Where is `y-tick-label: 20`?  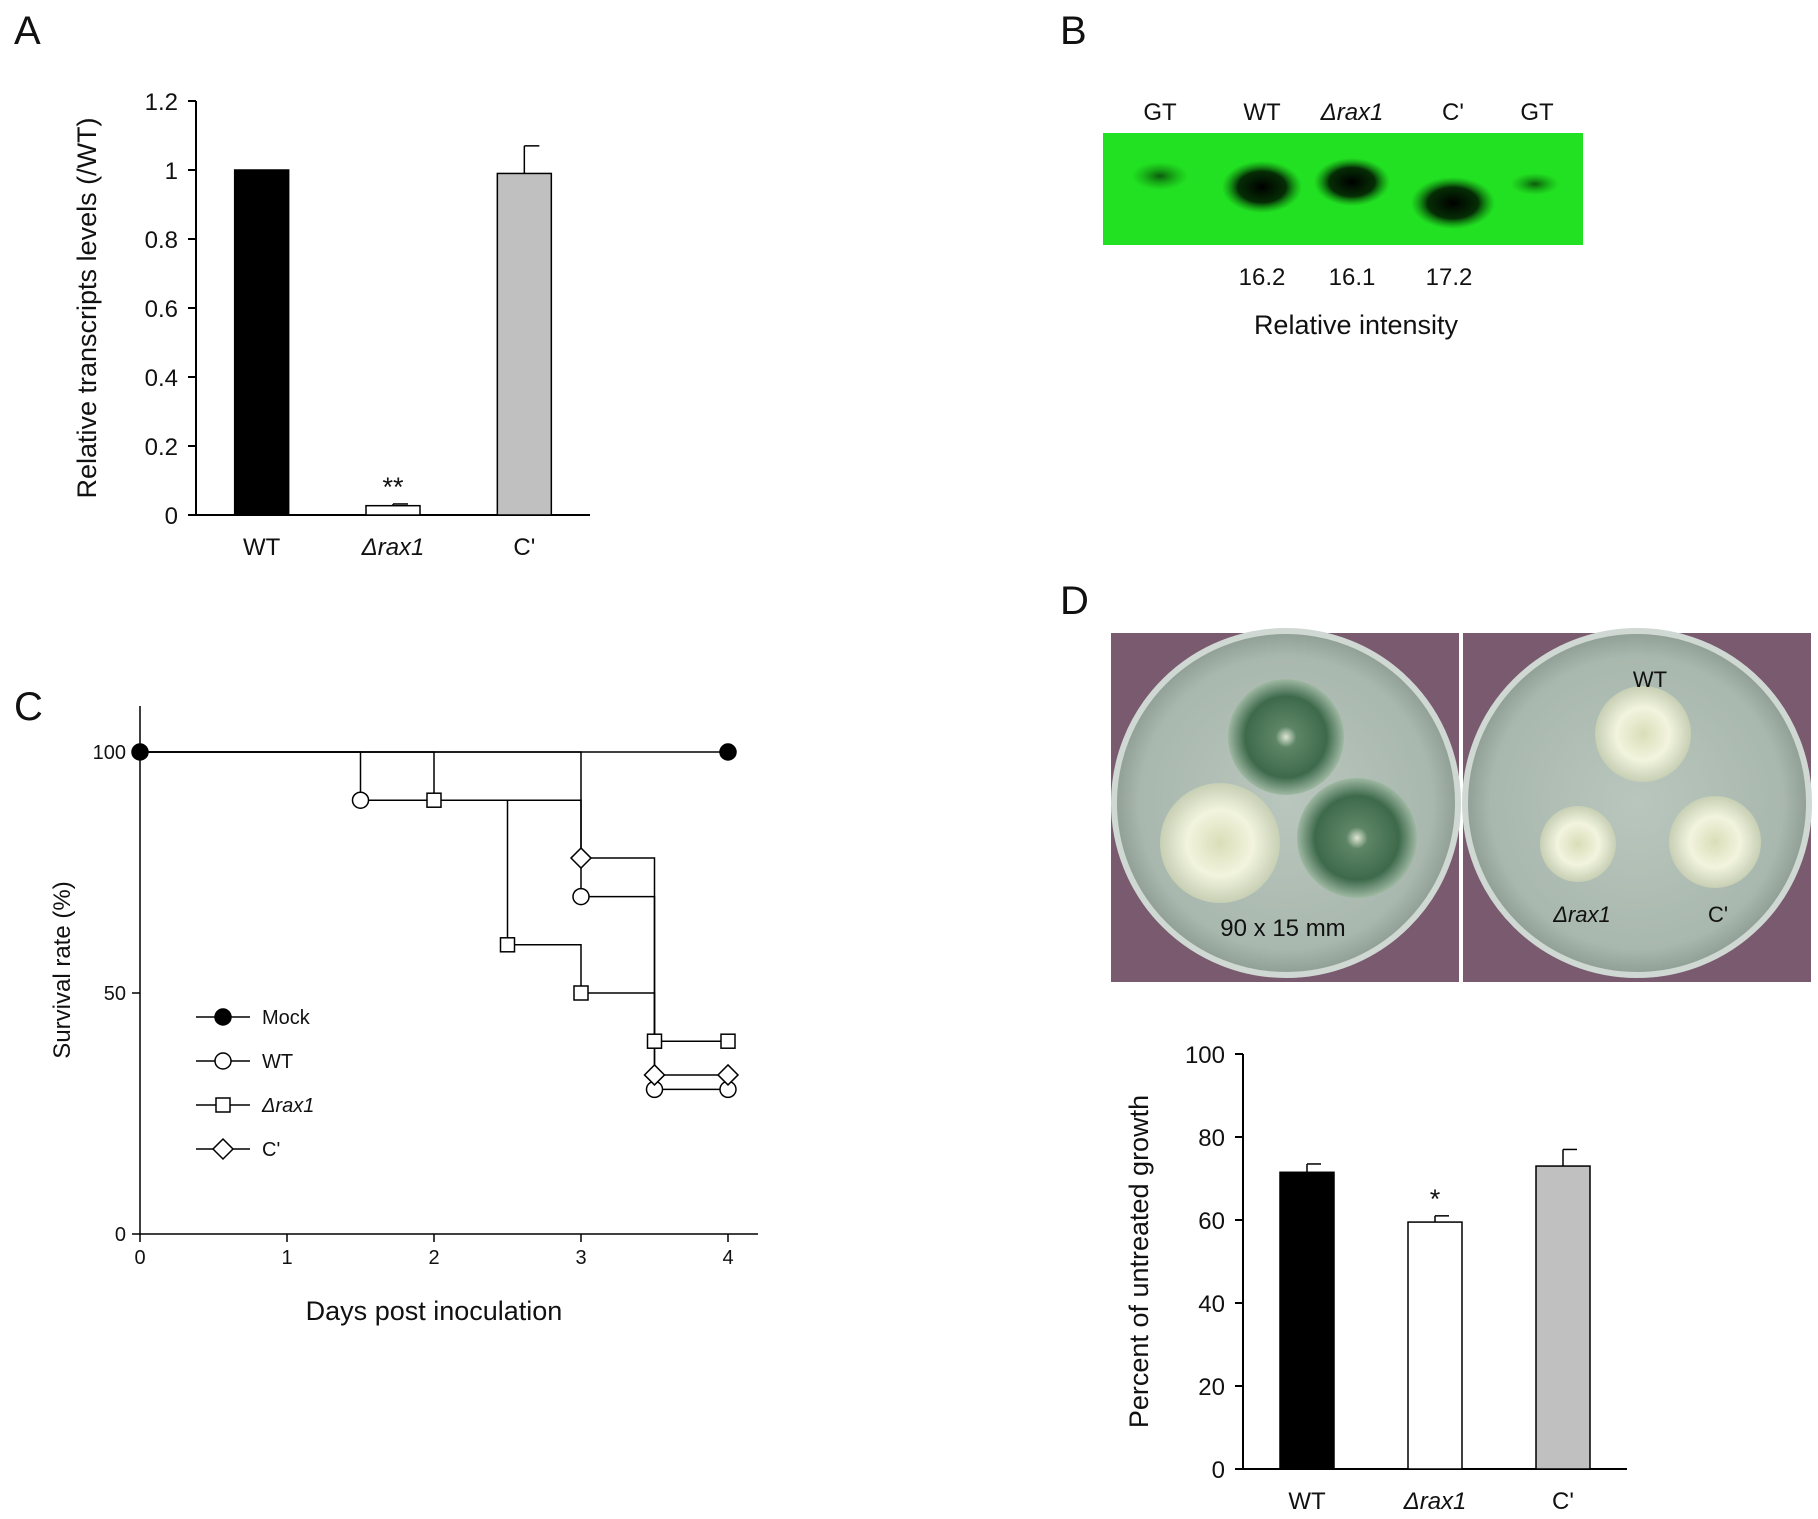
y-tick-label: 20 is located at coordinates (1211, 1387).